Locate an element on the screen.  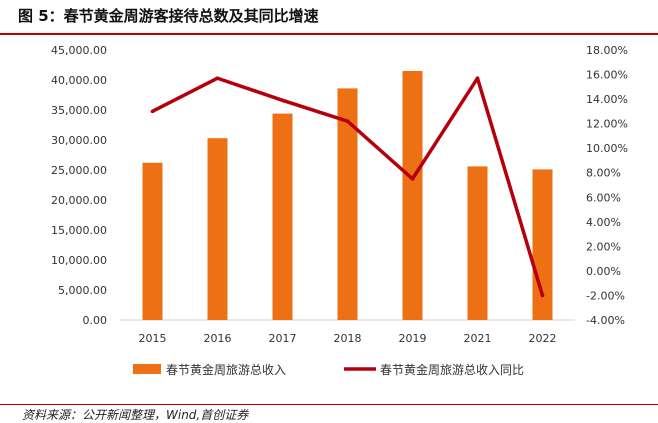
legend-bar-label: 春节黄金周旅游总收入 is located at coordinates (226, 369).